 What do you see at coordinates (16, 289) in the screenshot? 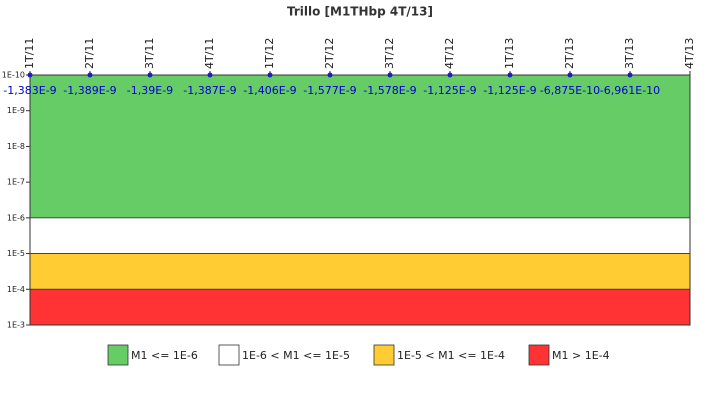
I see `y-tick-label: 1E-4` at bounding box center [16, 289].